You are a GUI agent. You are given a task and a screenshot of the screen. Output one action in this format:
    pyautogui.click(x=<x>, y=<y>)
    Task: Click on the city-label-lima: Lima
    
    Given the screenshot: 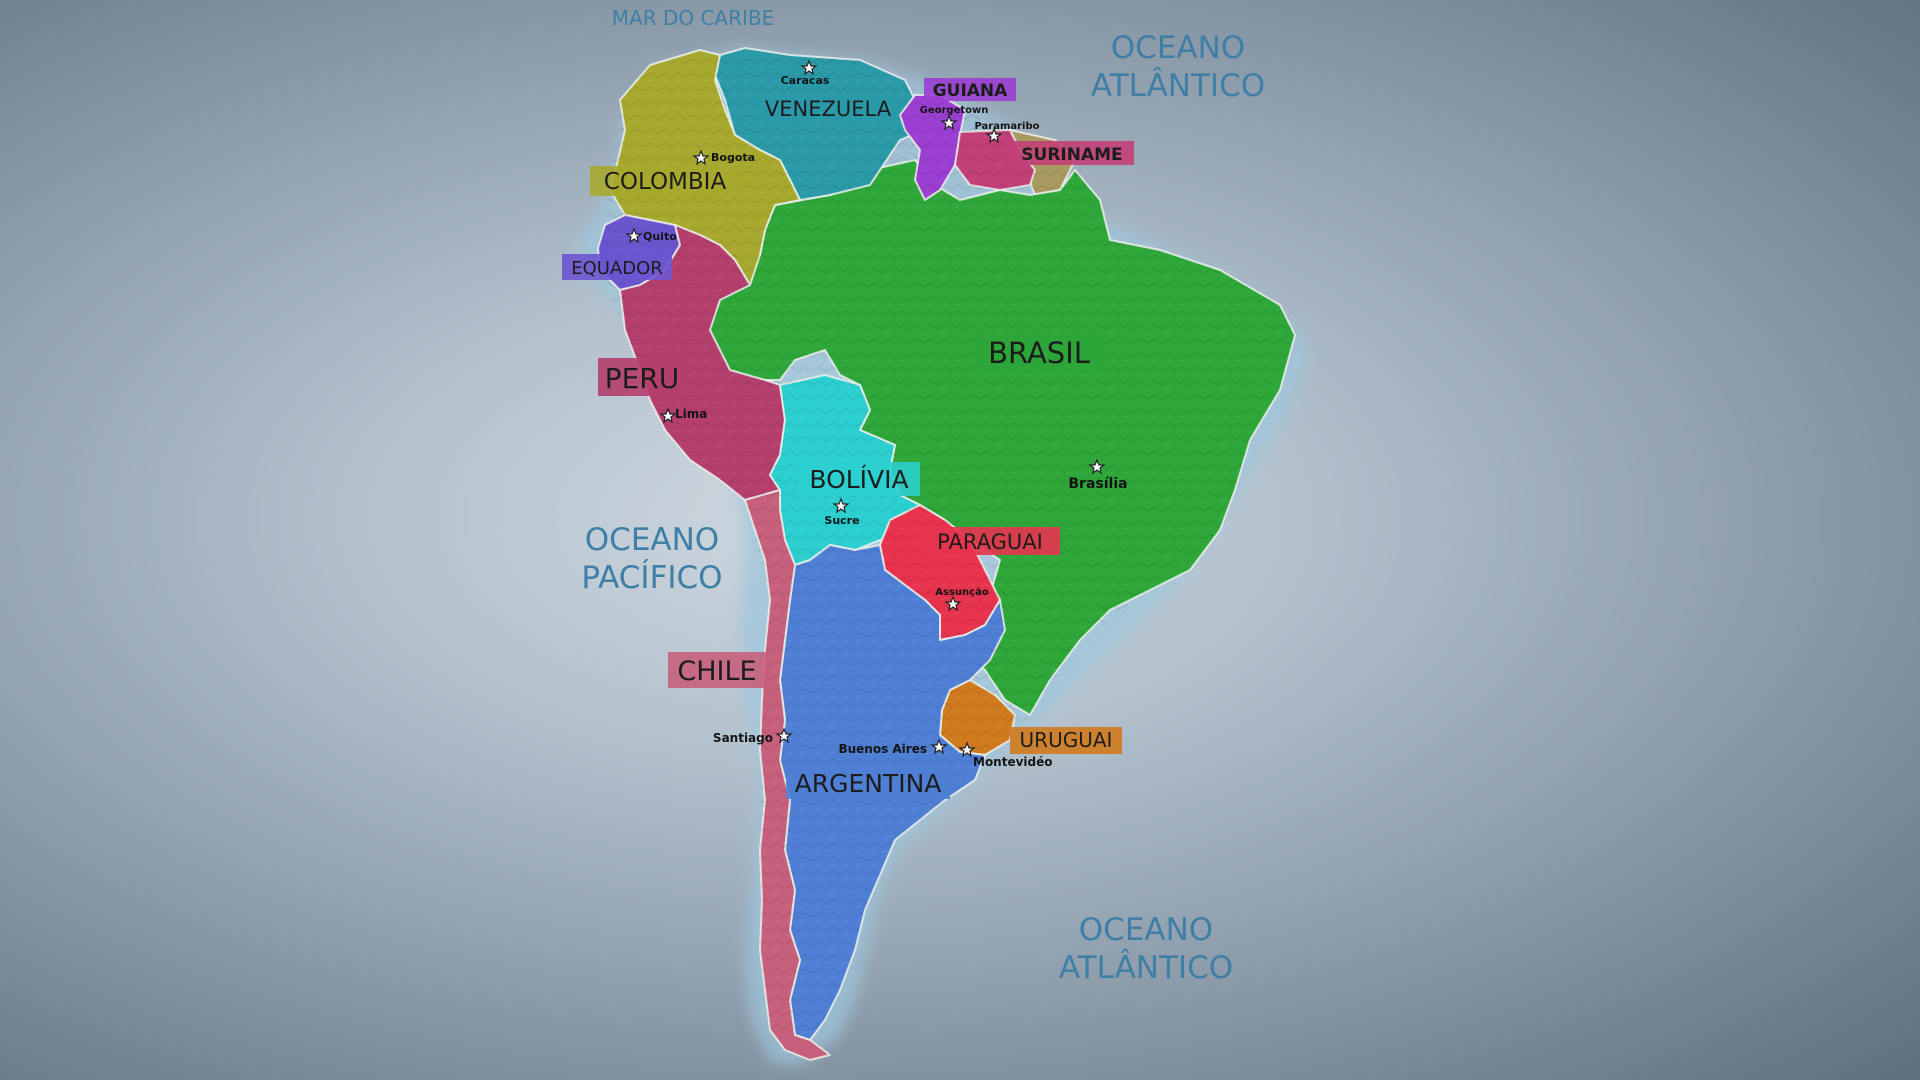 What is the action you would take?
    pyautogui.click(x=691, y=414)
    